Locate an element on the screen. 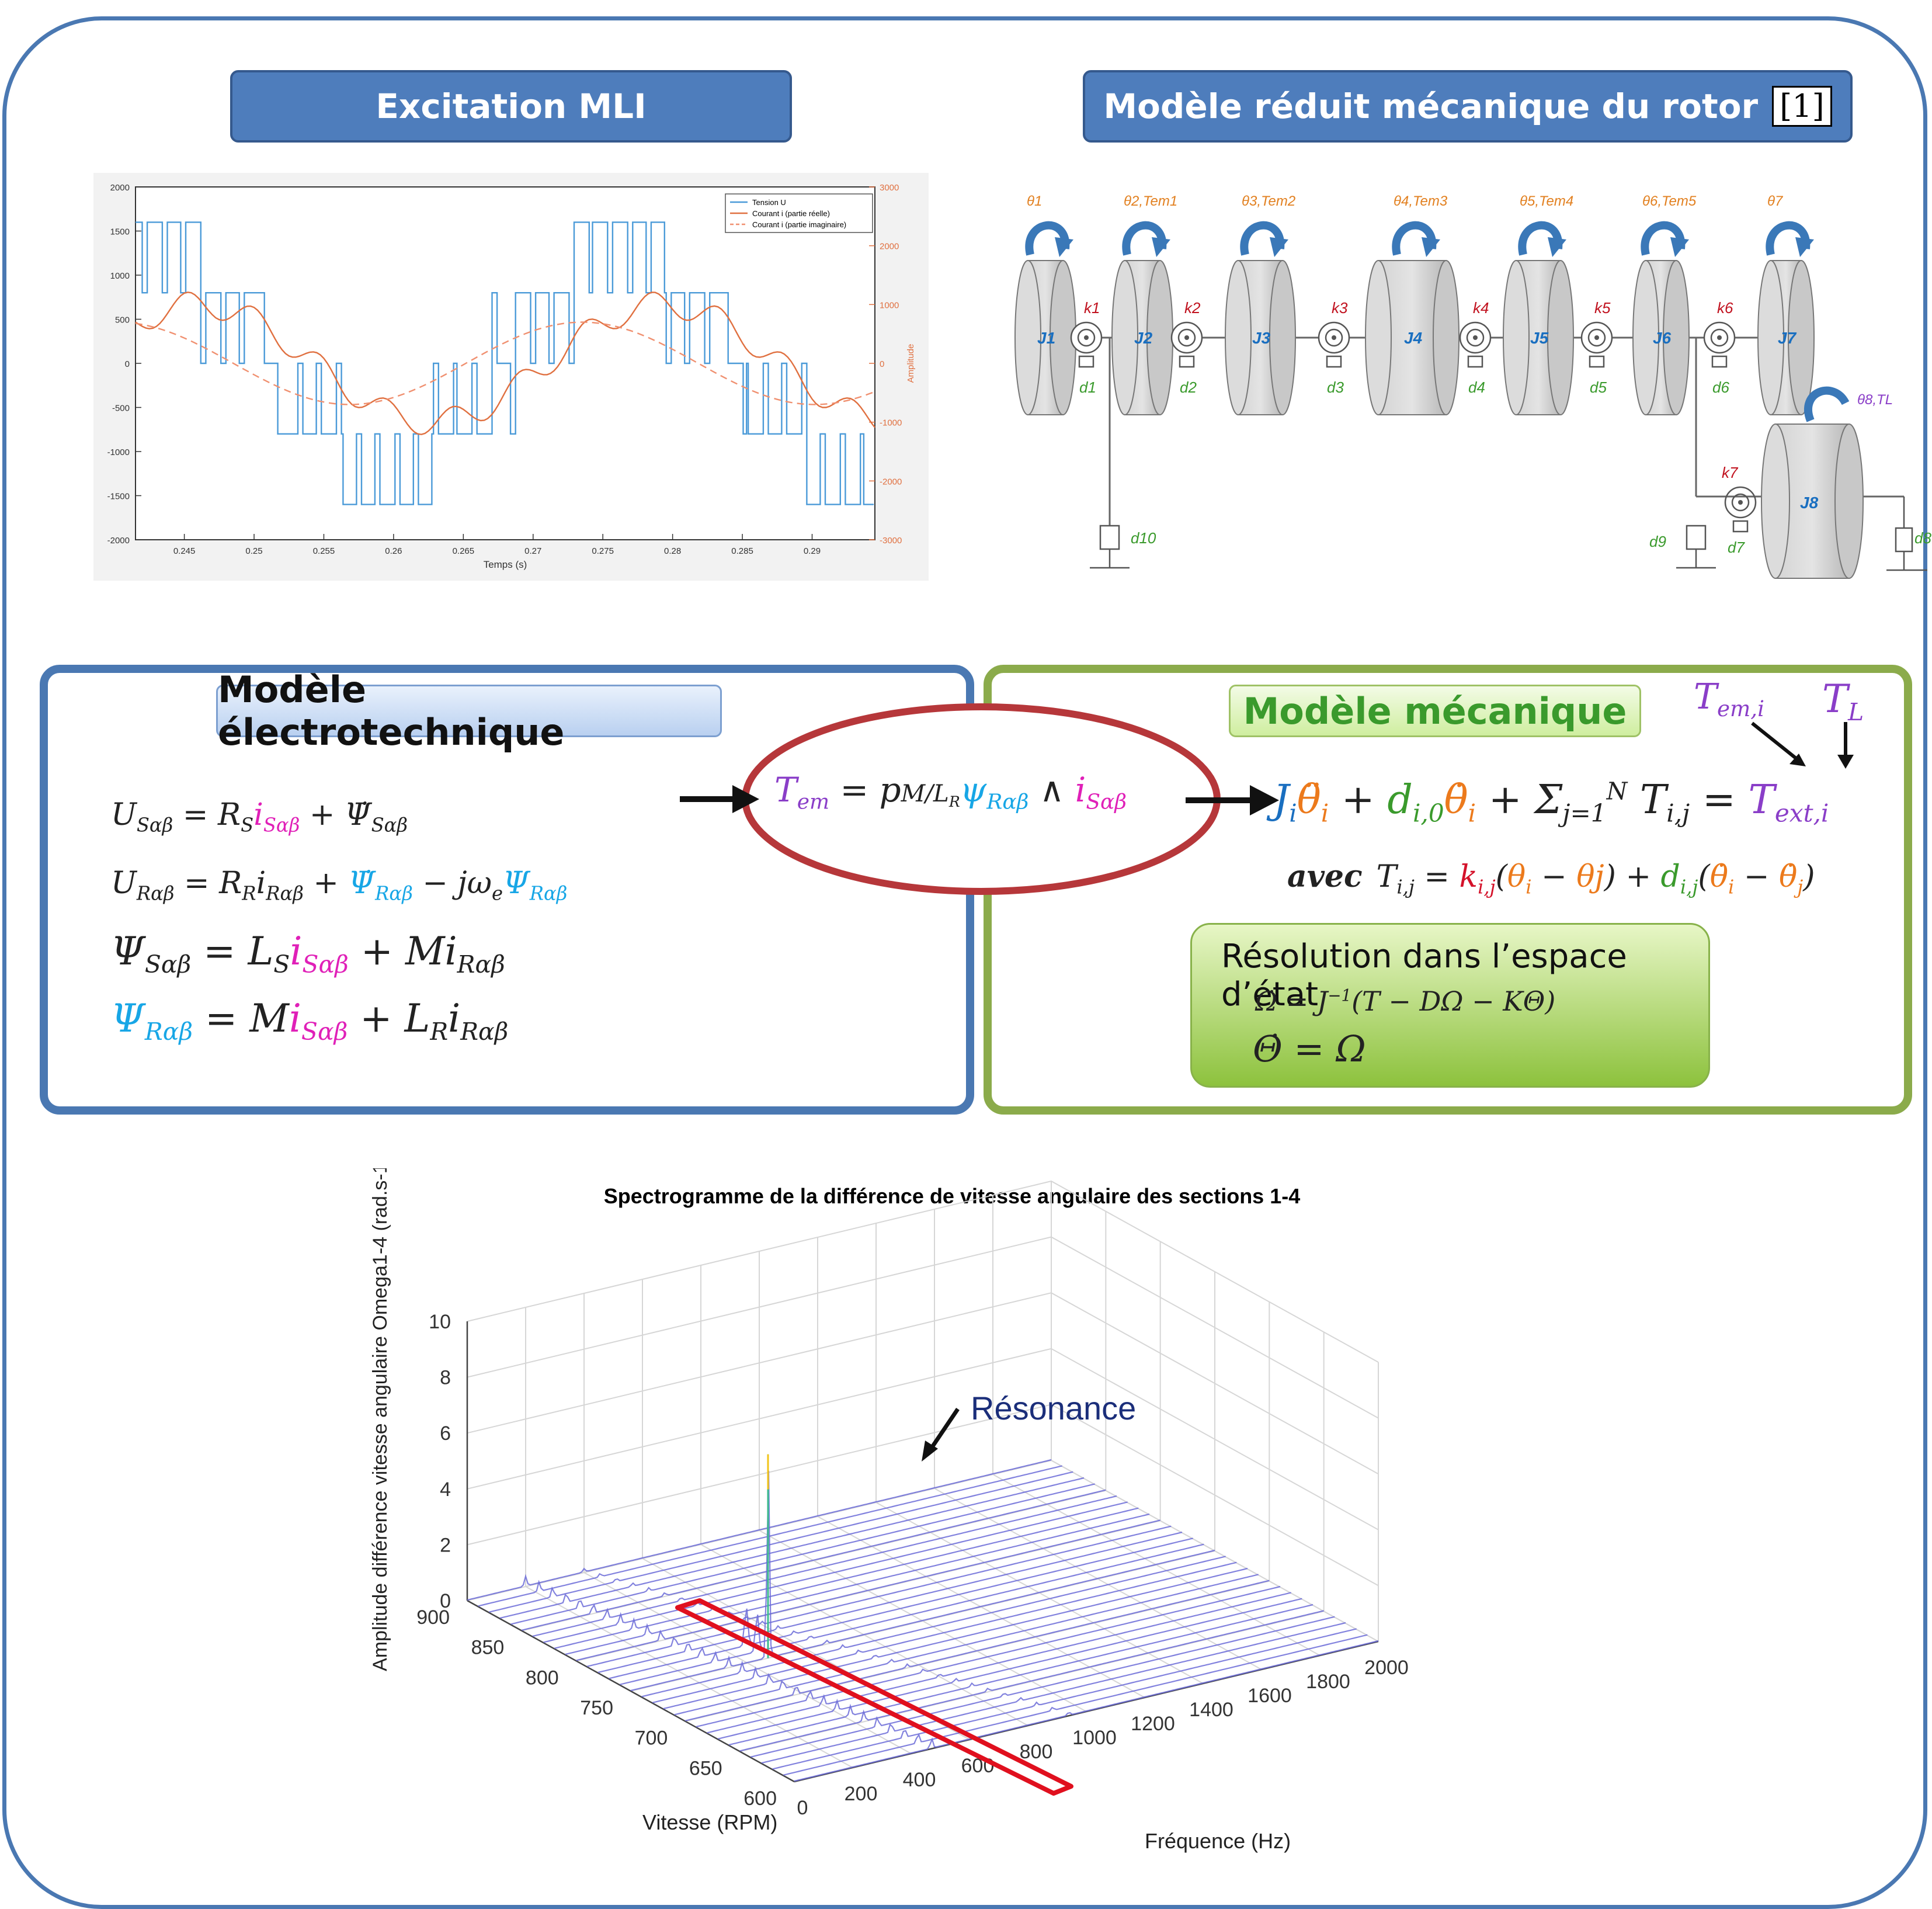  label-tem-i: Tem,i is located at coordinates (1729, 698).